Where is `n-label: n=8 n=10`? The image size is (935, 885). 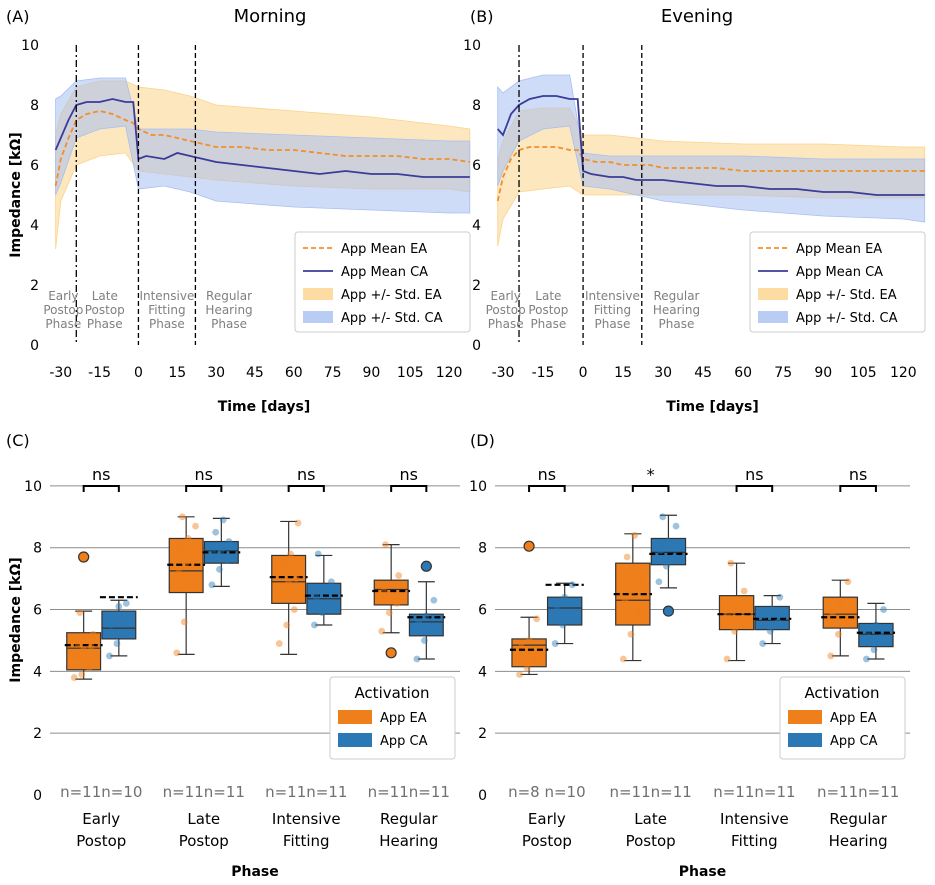
n-label: n=8 n=10 is located at coordinates (547, 792).